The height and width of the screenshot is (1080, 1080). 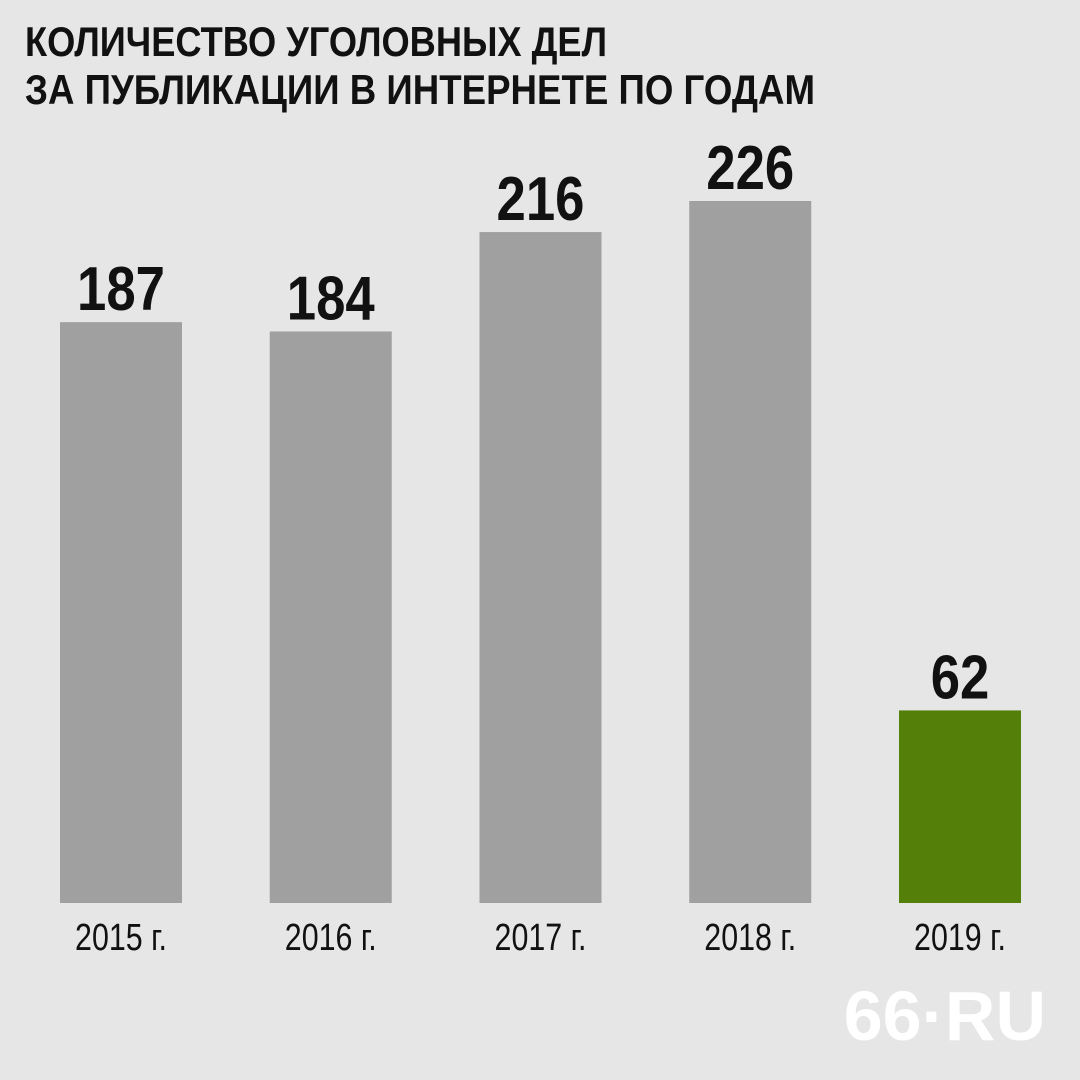 What do you see at coordinates (316, 41) in the screenshot?
I see `chart-title: КОЛИЧЕСТВО УГОЛОВНЫХ ДЕЛ` at bounding box center [316, 41].